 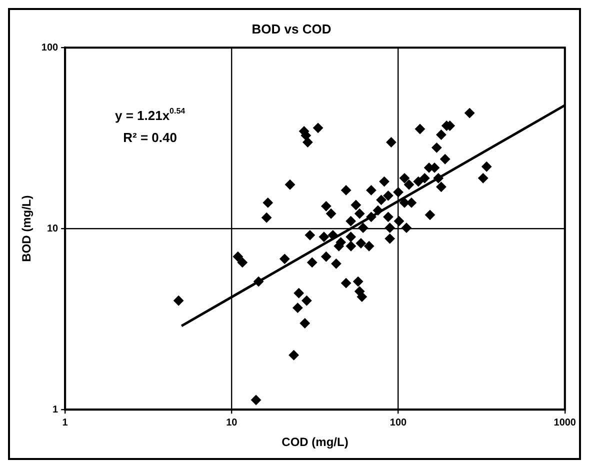 I want to click on chart-title: BOD vs COD, so click(x=292, y=28).